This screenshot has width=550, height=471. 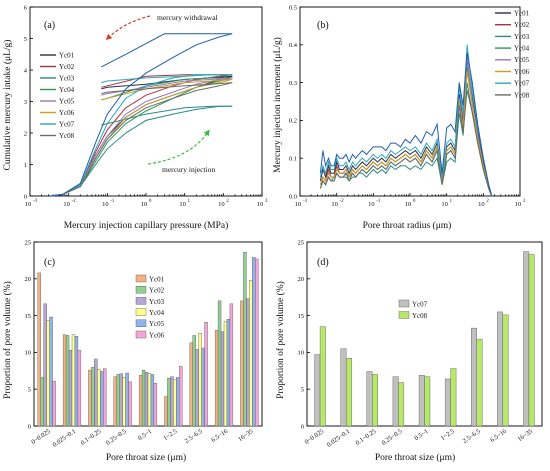 I want to click on panel-b-ytick-label: 0.3, so click(x=293, y=83).